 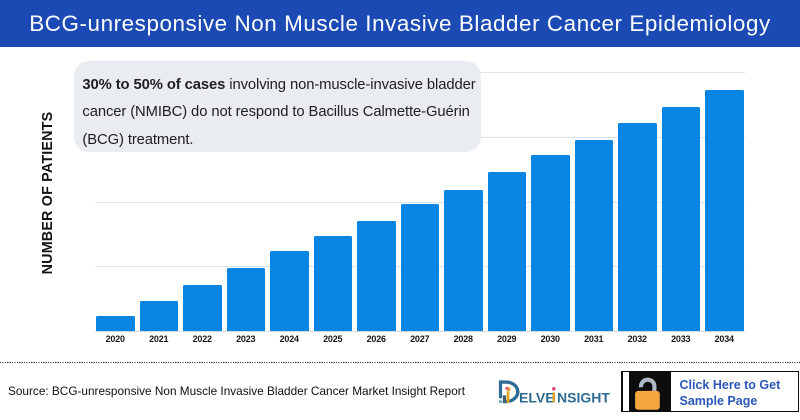 What do you see at coordinates (583, 397) in the screenshot?
I see `svg-text: NSIGHT` at bounding box center [583, 397].